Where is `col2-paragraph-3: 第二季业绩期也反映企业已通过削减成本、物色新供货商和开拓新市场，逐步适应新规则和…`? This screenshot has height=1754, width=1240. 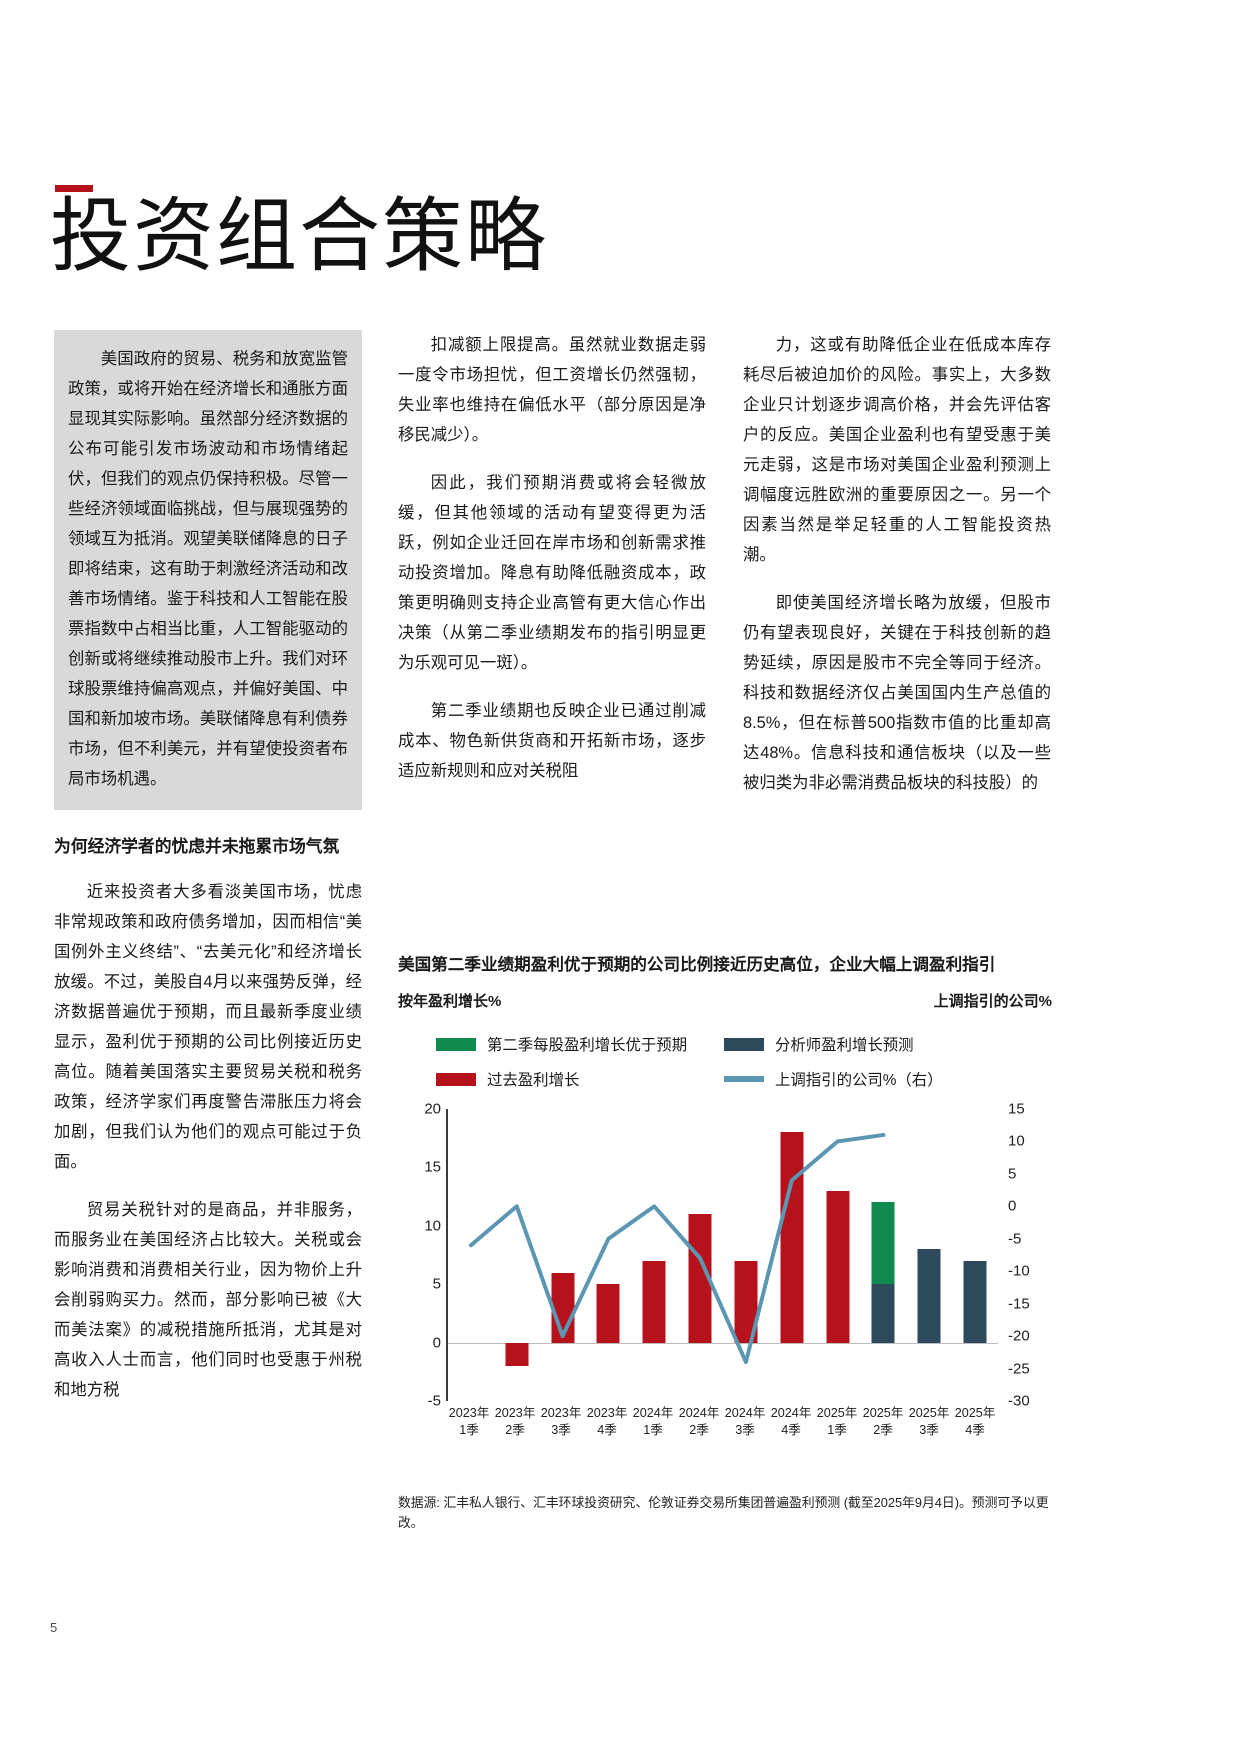 col2-paragraph-3: 第二季业绩期也反映企业已通过削减成本、物色新供货商和开拓新市场，逐步适应新规则和… is located at coordinates (552, 741).